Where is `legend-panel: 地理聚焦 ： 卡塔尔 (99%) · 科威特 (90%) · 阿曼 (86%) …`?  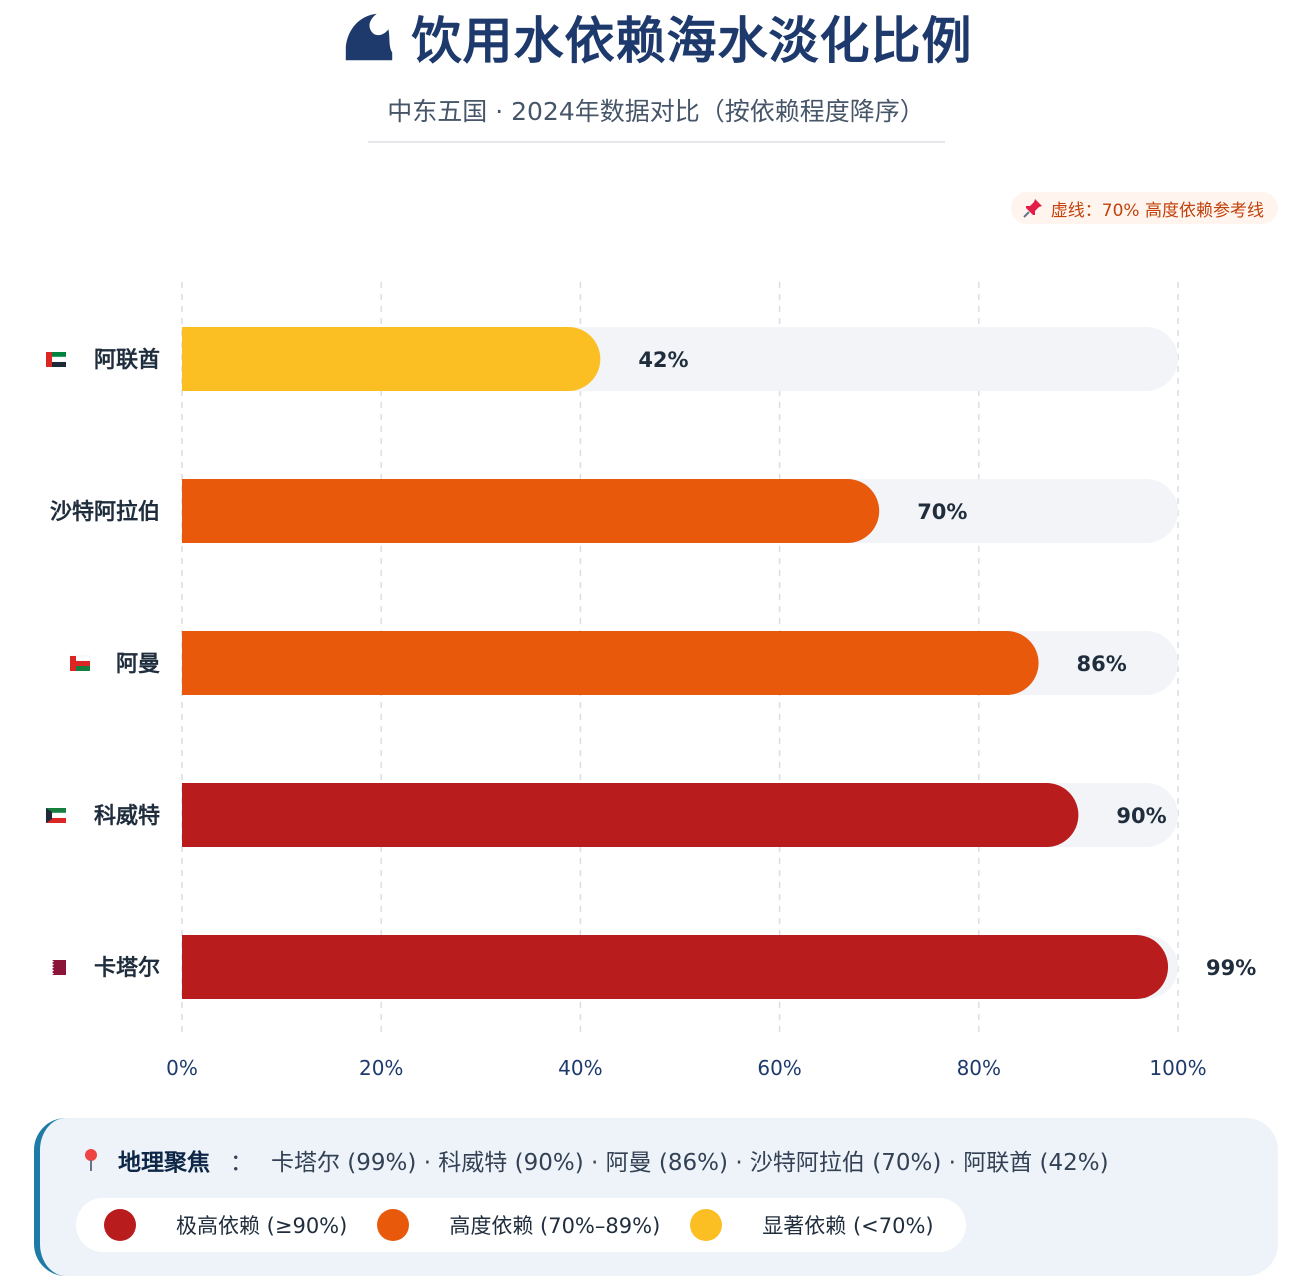
legend-panel: 地理聚焦 ： 卡塔尔 (99%) · 科威特 (90%) · 阿曼 (86%) … is located at coordinates (656, 1197).